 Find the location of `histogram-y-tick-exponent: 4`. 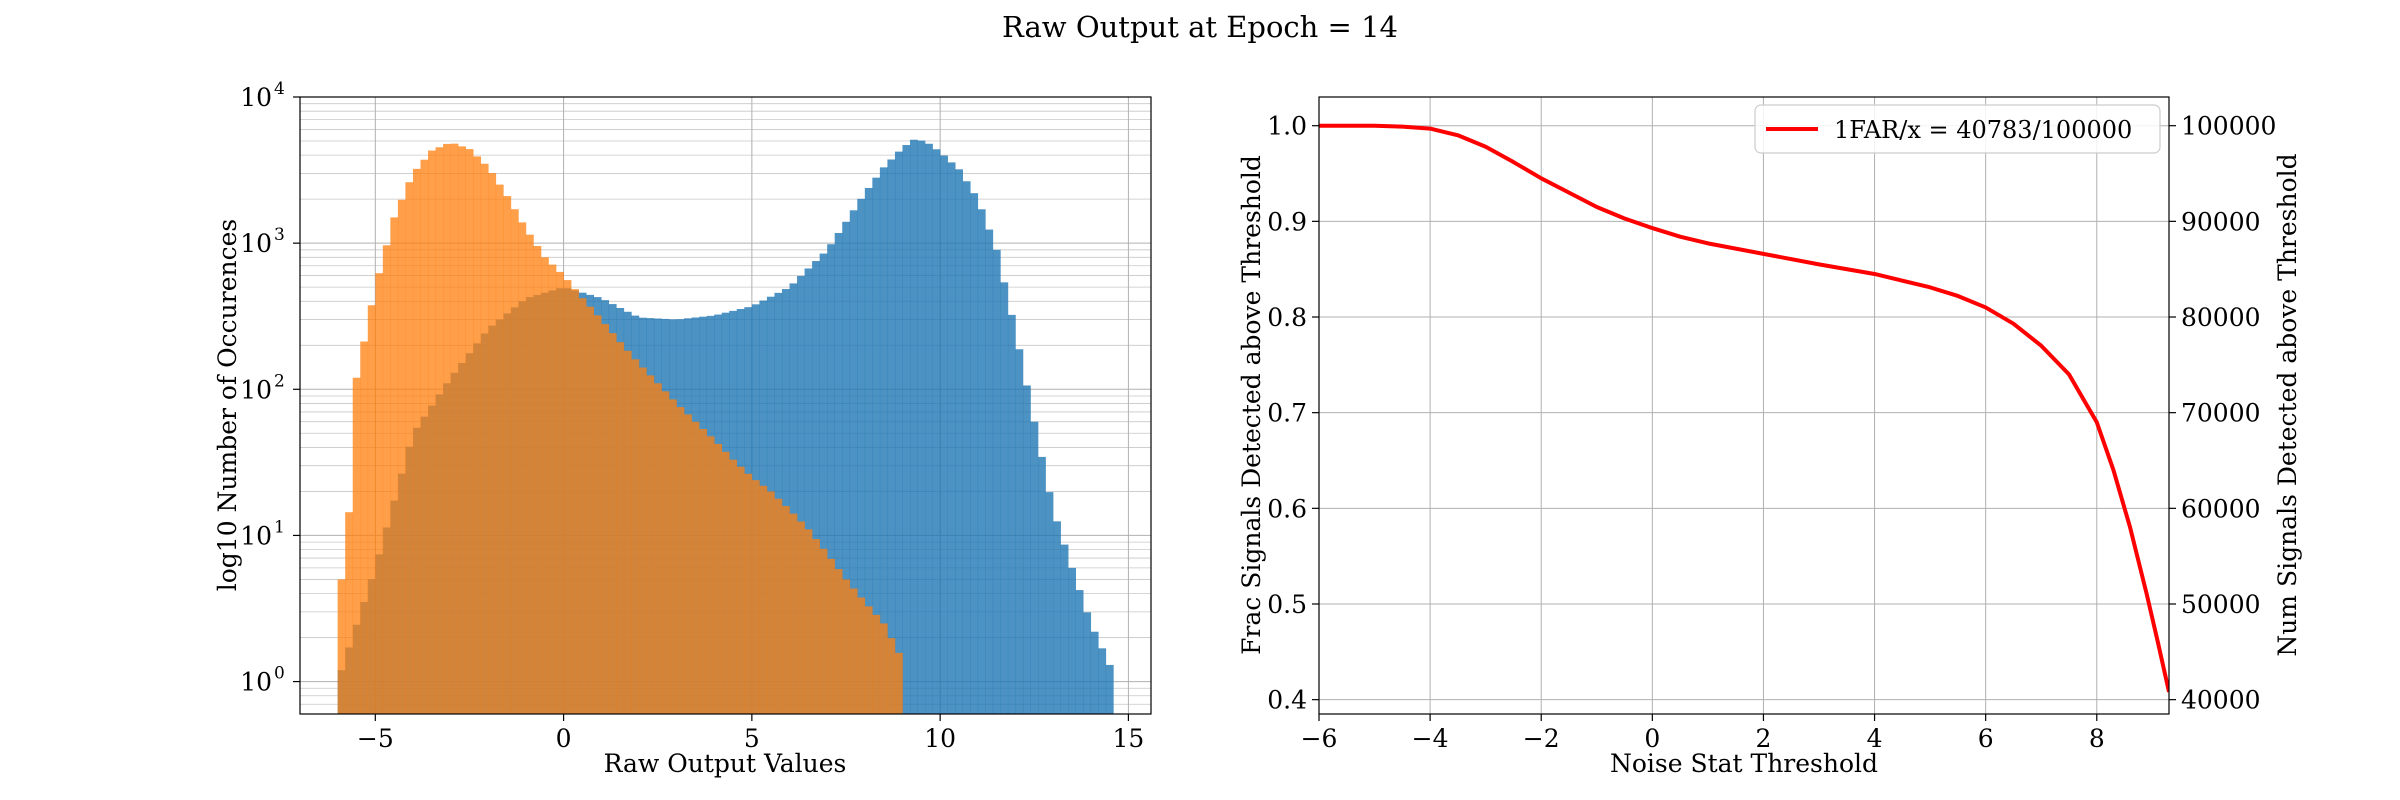

histogram-y-tick-exponent: 4 is located at coordinates (279, 89).